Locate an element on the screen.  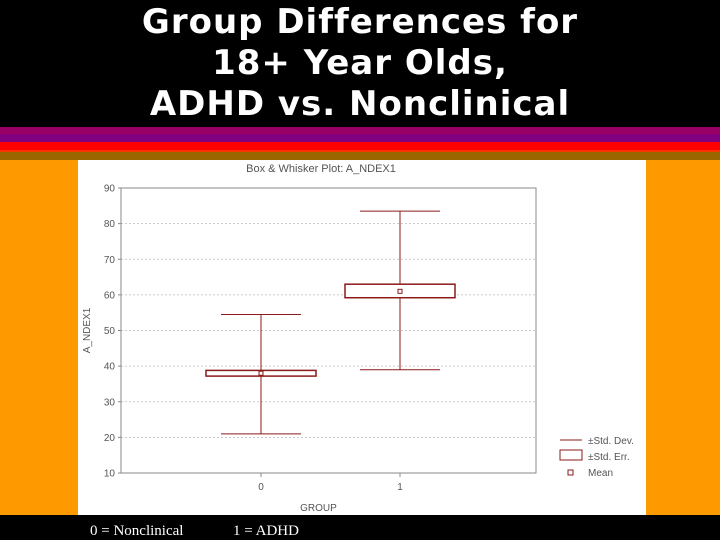
legend-sd-label: ±Std. Dev. is located at coordinates (611, 441).